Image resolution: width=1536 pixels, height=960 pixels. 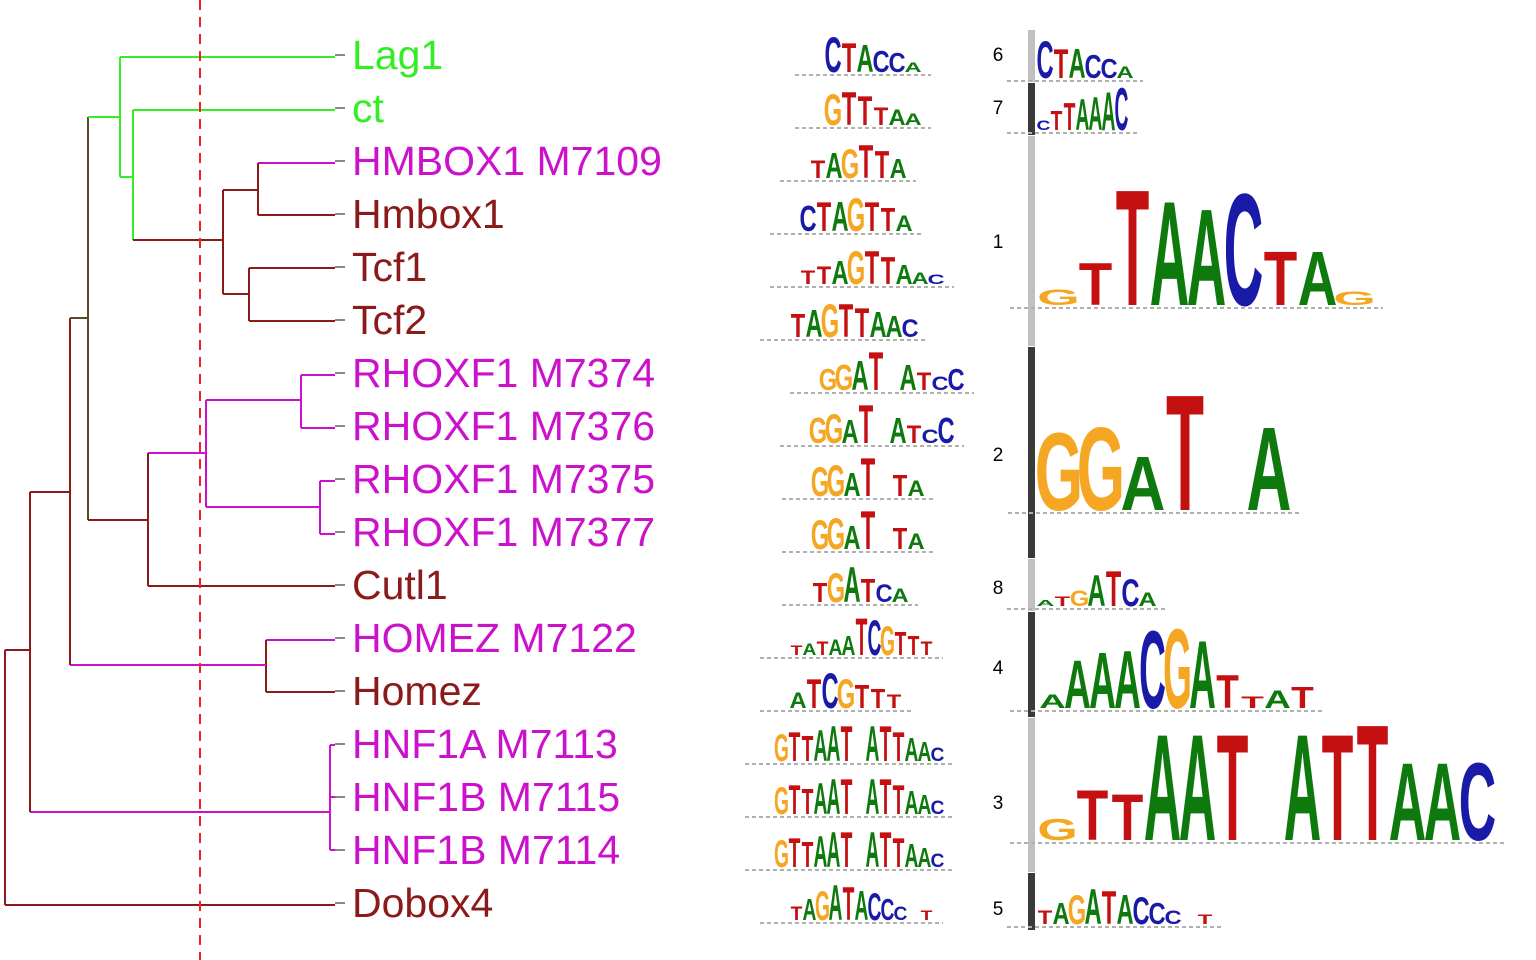 What do you see at coordinates (848, 161) in the screenshot?
I see `leaf-logo: T AG T T A` at bounding box center [848, 161].